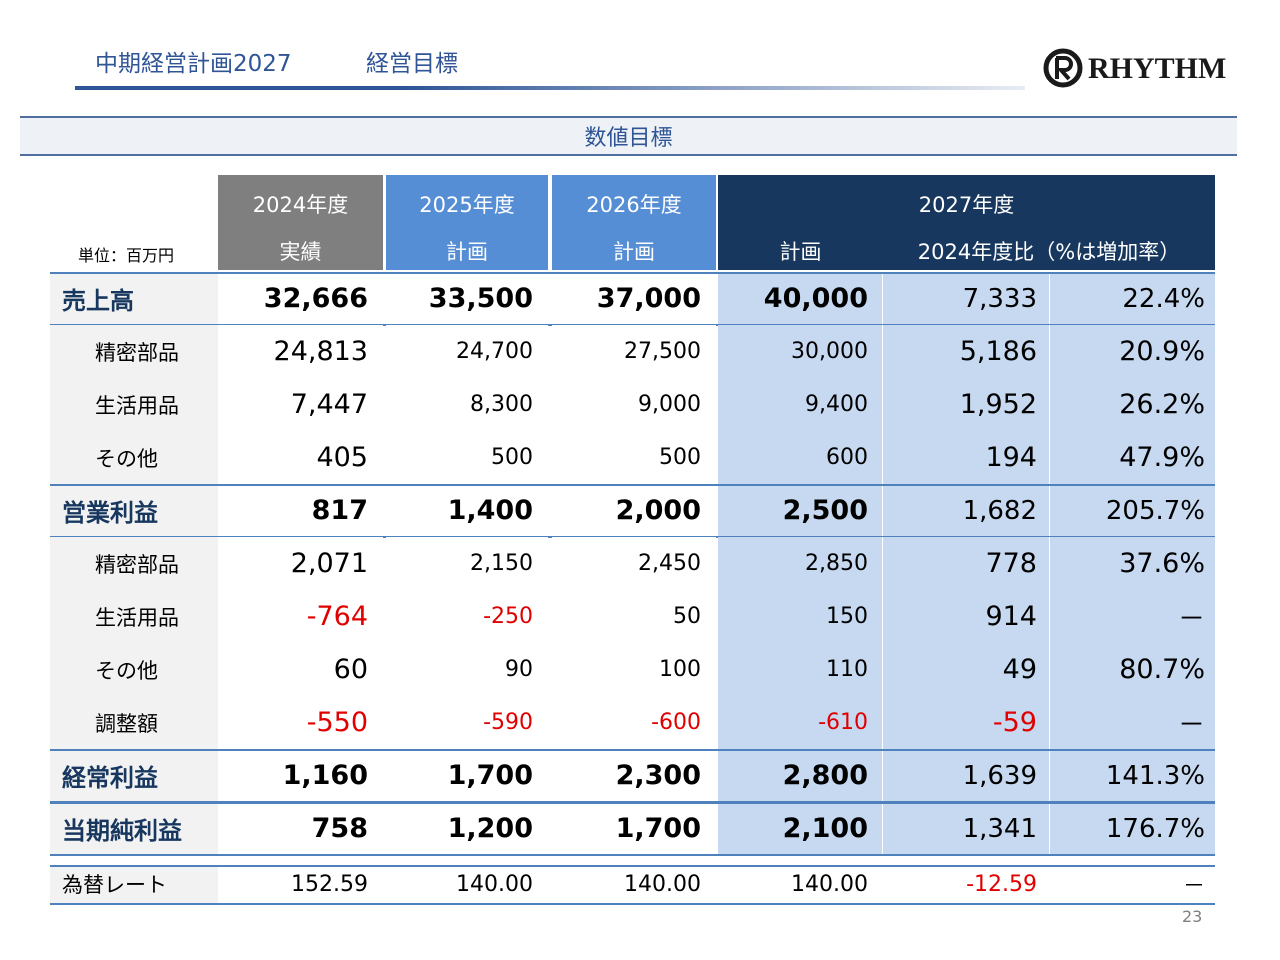 The height and width of the screenshot is (960, 1280). What do you see at coordinates (1132, 775) in the screenshot?
I see `cell: 141.3%` at bounding box center [1132, 775].